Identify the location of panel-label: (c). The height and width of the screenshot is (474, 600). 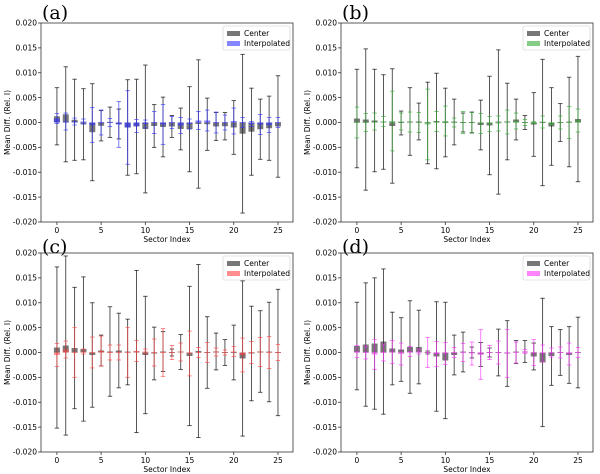
(54, 247).